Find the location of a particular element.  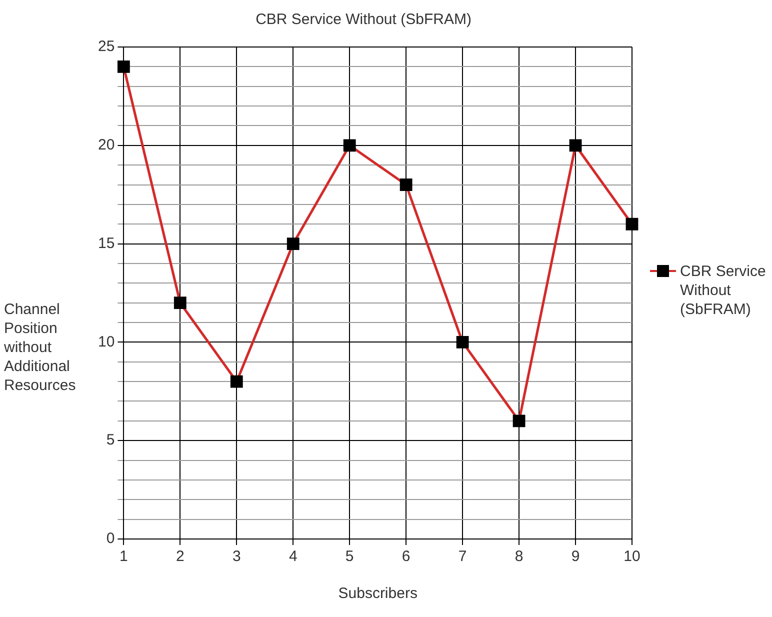

chart-title: CBR Service Without (SbFRAM) is located at coordinates (364, 19).